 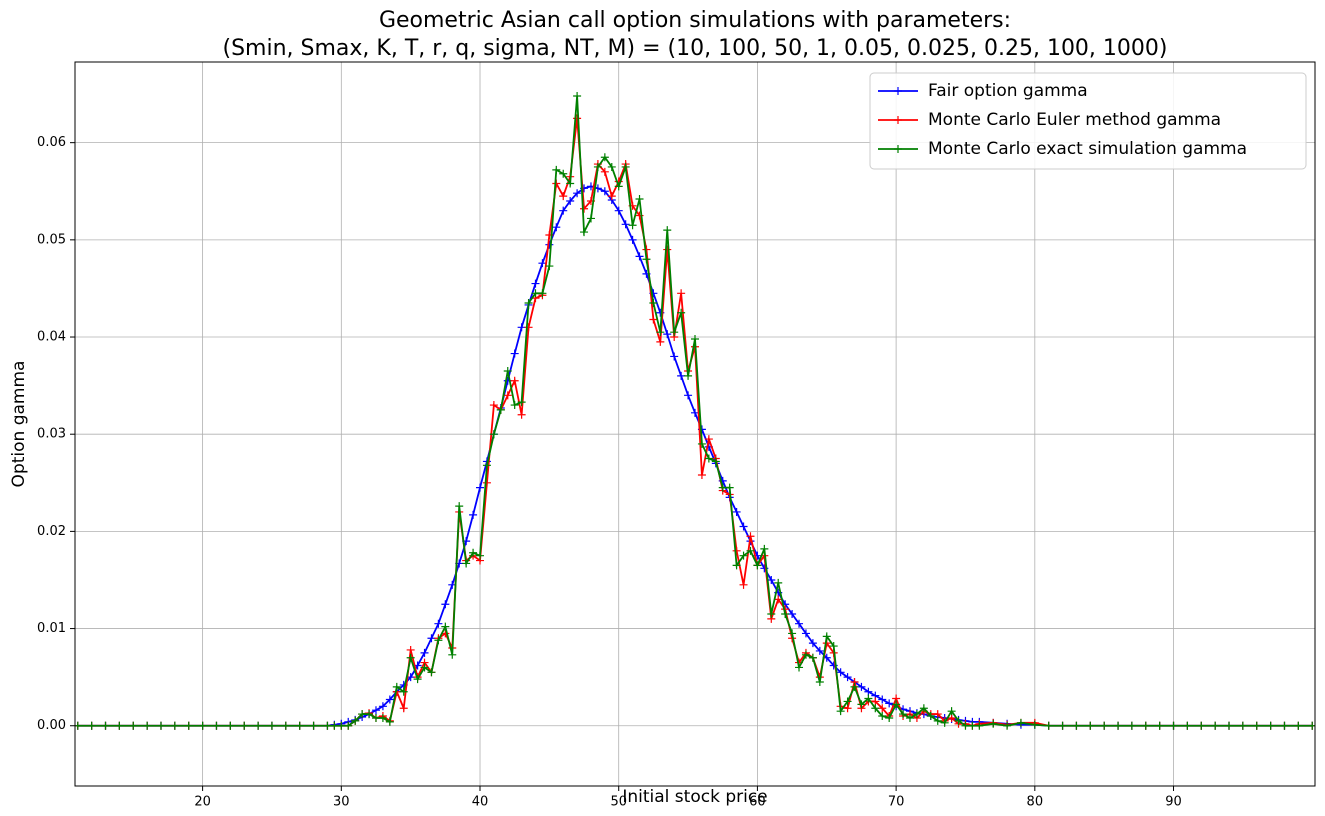 What do you see at coordinates (898, 149) in the screenshot?
I see `legend-marker` at bounding box center [898, 149].